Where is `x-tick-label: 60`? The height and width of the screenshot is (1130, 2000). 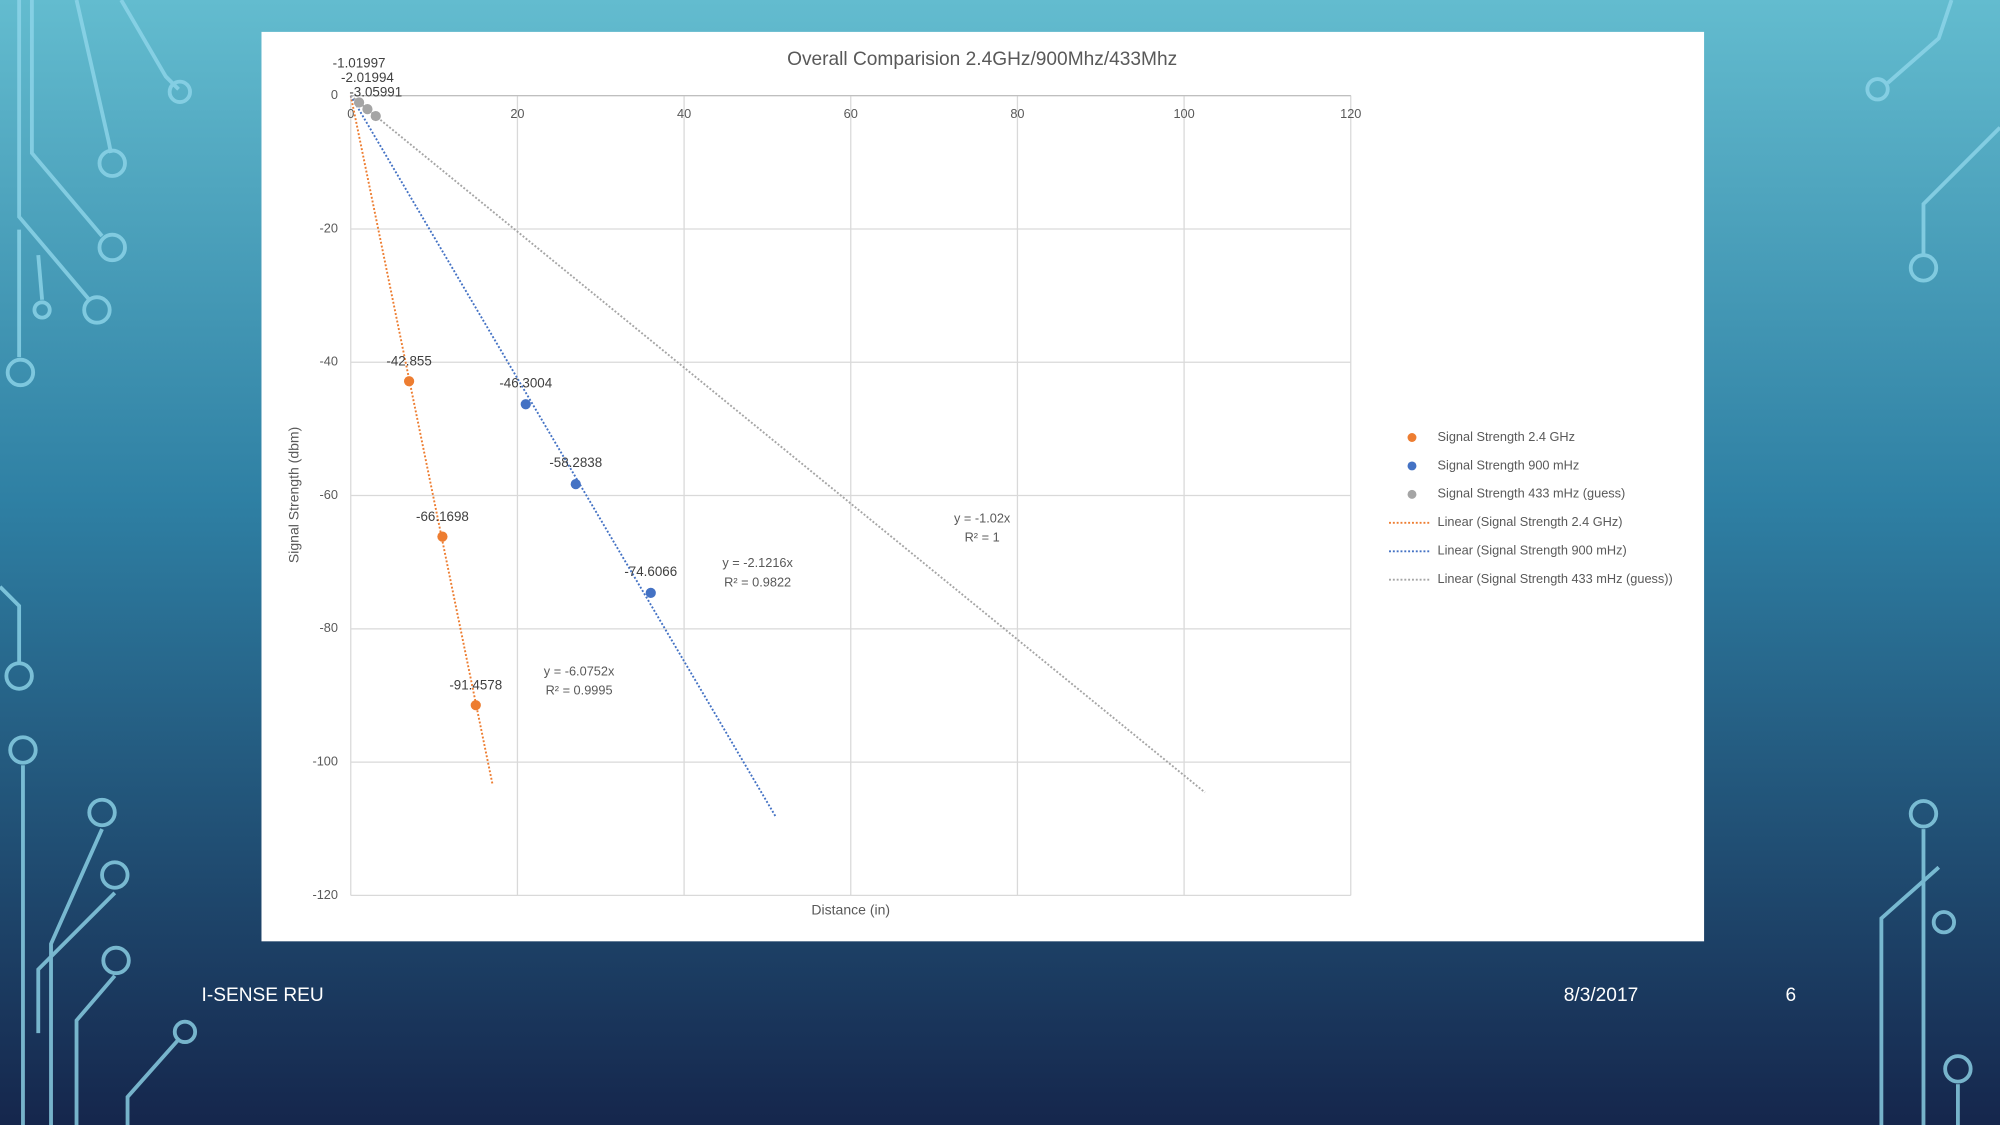
x-tick-label: 60 is located at coordinates (851, 113).